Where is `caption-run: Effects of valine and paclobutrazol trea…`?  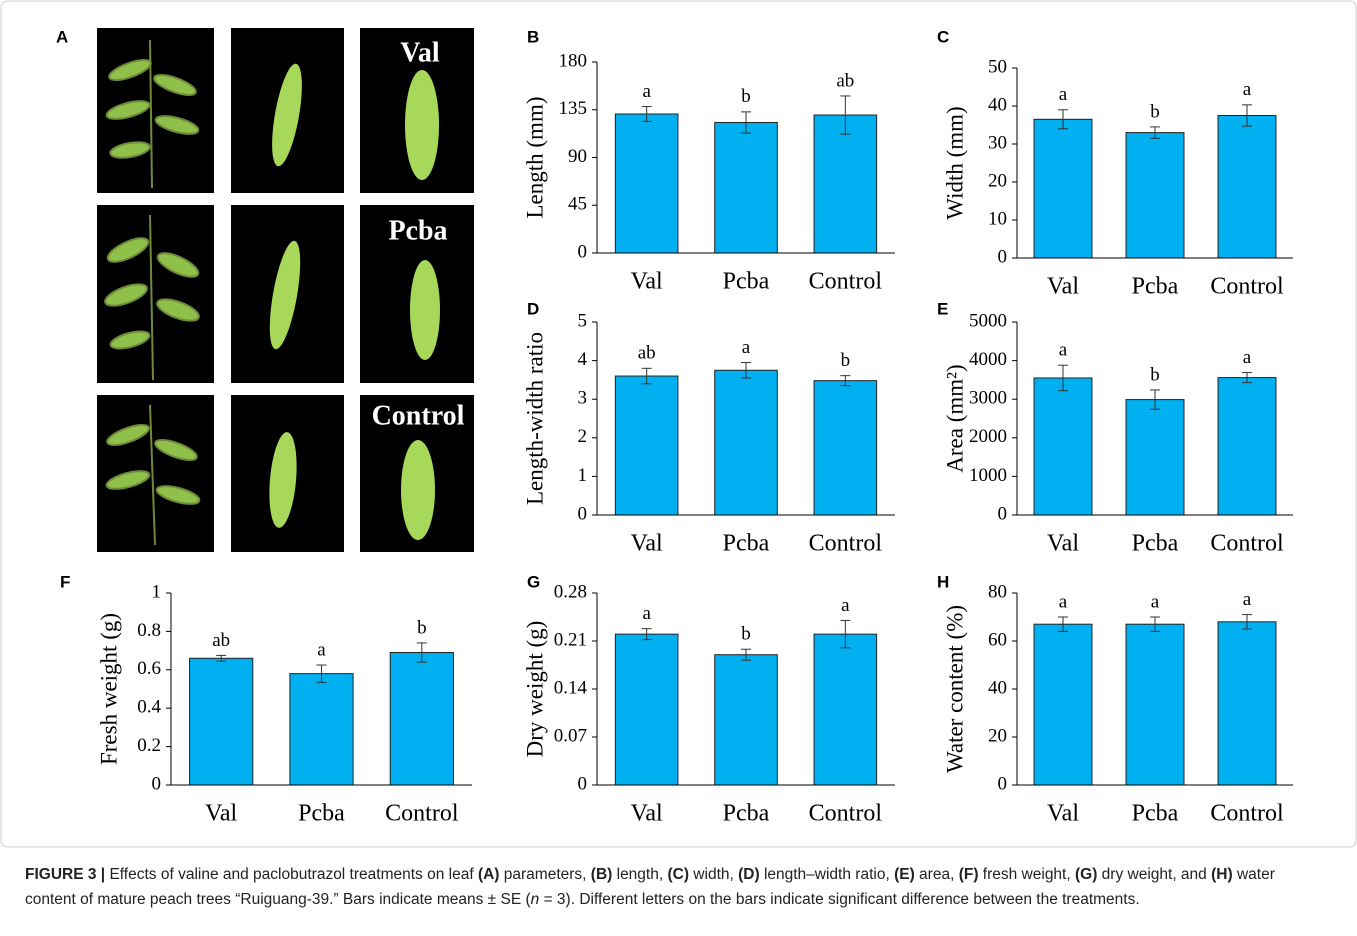 caption-run: Effects of valine and paclobutrazol trea… is located at coordinates (291, 874).